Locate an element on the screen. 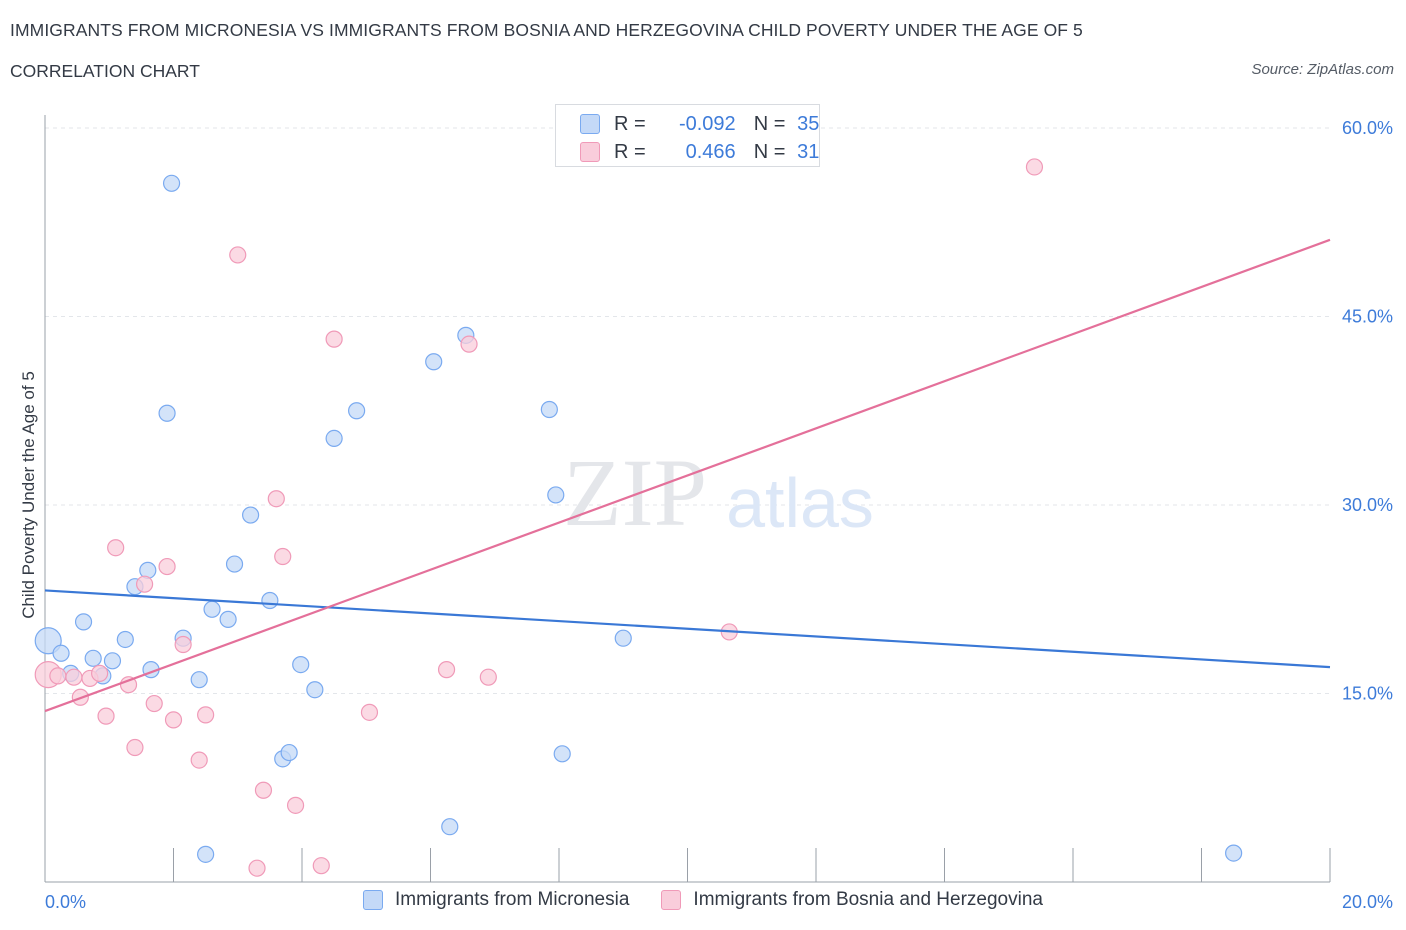  y-tick-label: 30.0% is located at coordinates (1367, 505).